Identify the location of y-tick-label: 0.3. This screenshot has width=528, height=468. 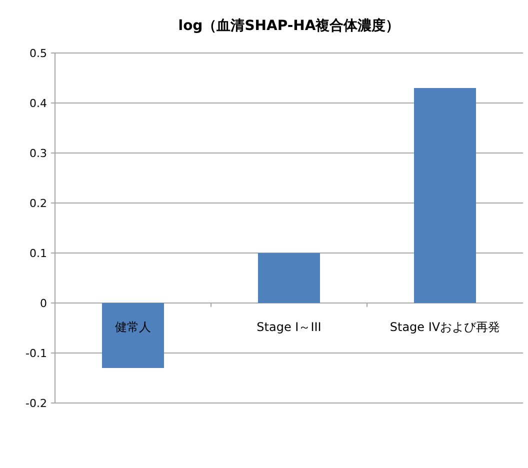
(38, 153).